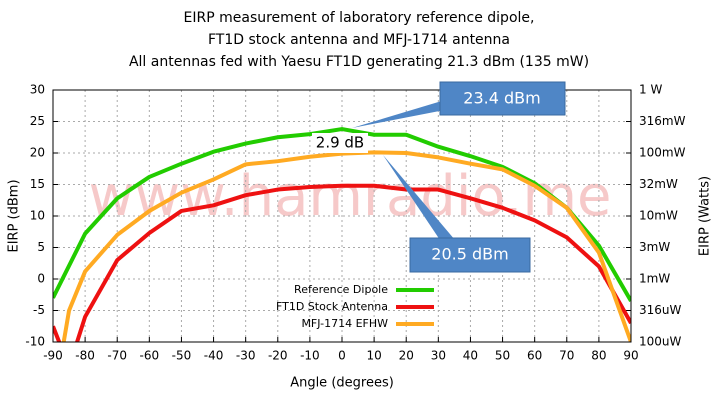 This screenshot has width=718, height=404. What do you see at coordinates (37, 184) in the screenshot?
I see `y-tick-label: 15` at bounding box center [37, 184].